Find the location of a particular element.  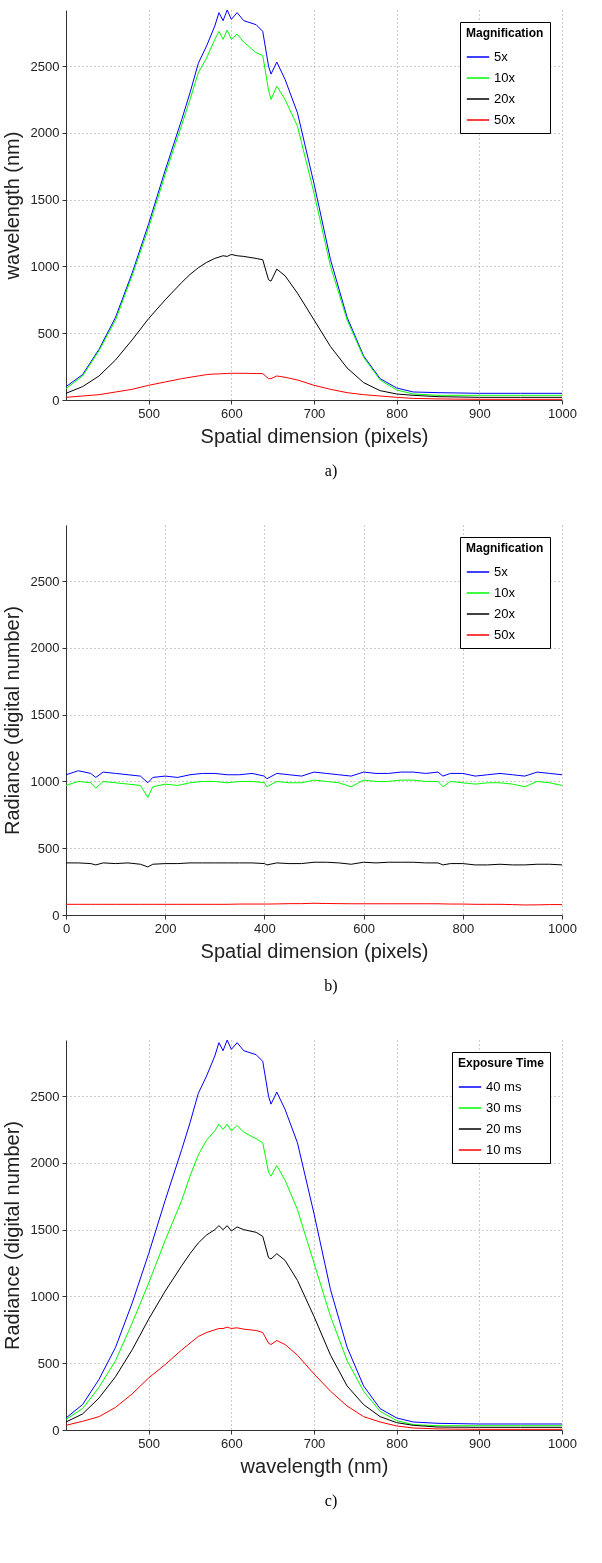

text: a) is located at coordinates (331, 471).